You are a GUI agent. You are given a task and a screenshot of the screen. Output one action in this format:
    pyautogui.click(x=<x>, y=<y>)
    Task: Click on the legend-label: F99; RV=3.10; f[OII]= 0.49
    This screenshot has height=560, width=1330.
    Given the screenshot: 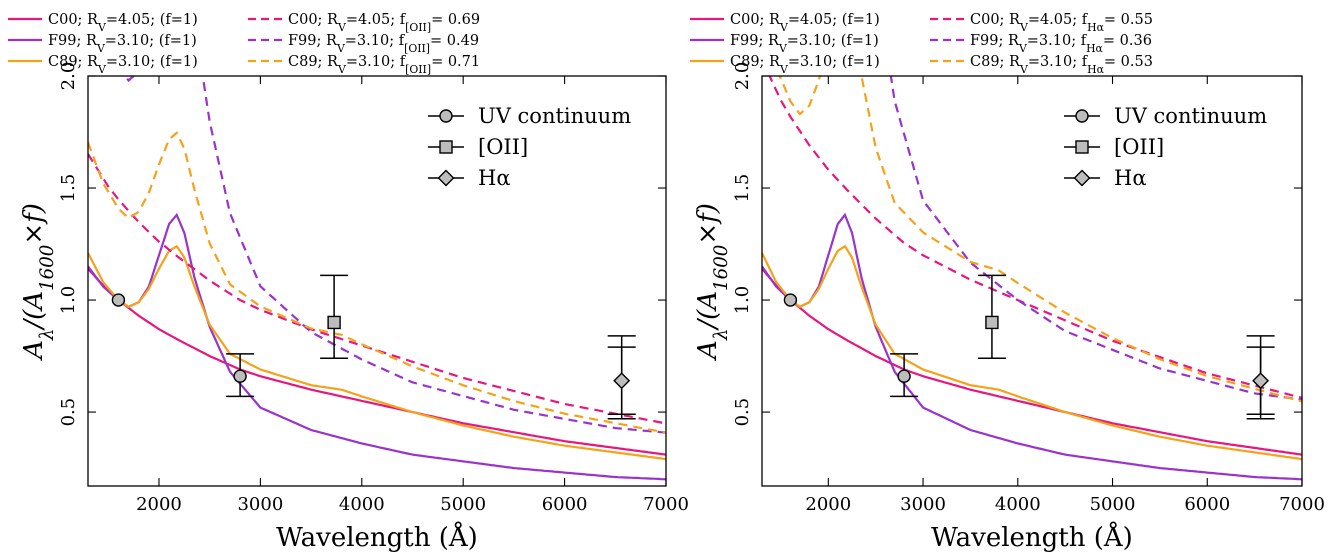 What is the action you would take?
    pyautogui.click(x=383, y=44)
    